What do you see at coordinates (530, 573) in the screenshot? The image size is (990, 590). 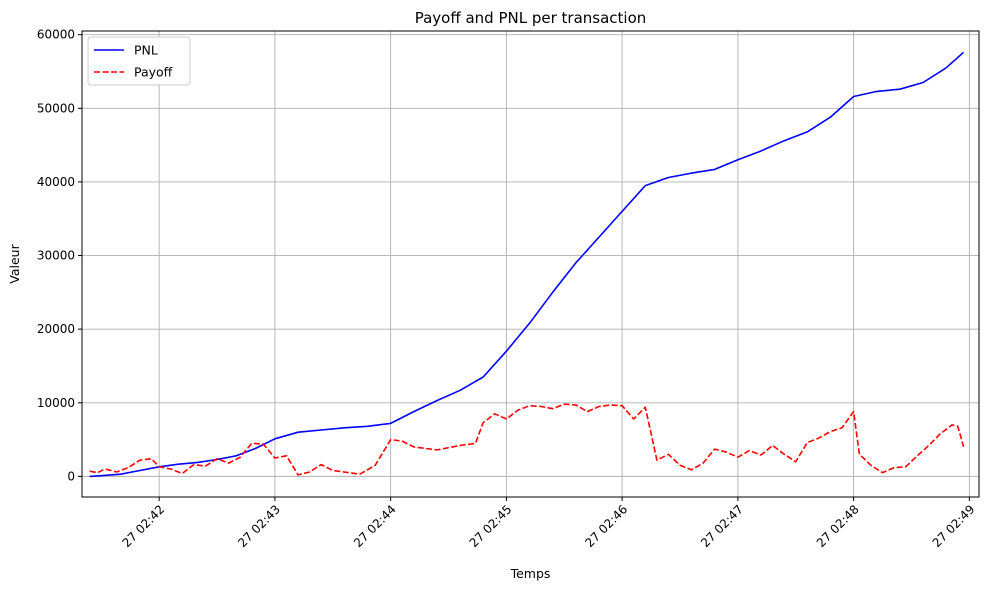 I see `x-axis-label: Temps` at bounding box center [530, 573].